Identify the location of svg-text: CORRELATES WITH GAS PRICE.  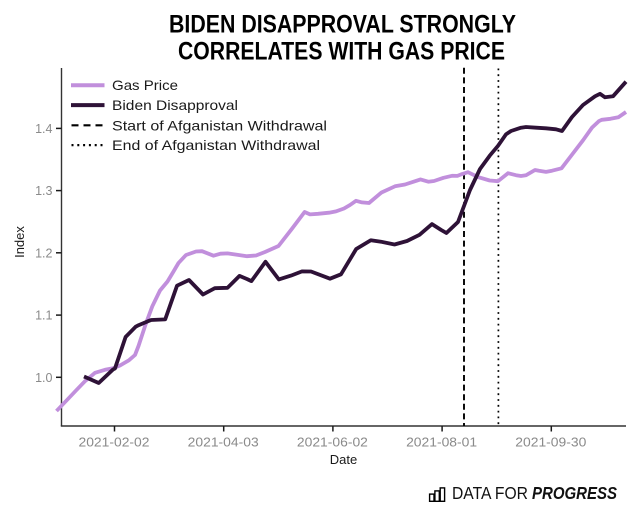
(341, 52).